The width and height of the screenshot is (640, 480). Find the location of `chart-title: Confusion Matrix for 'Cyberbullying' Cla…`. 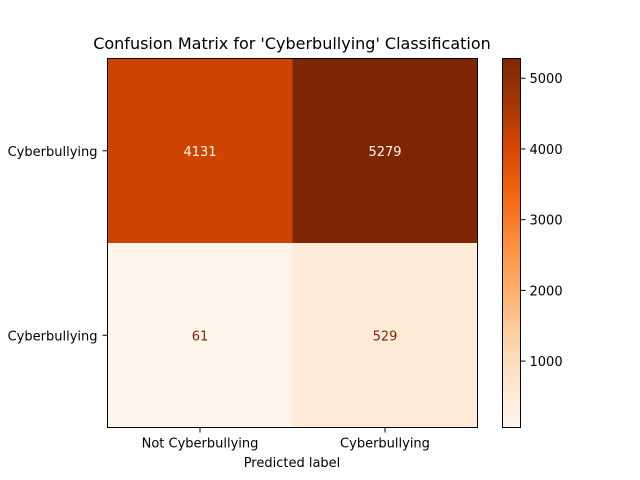

chart-title: Confusion Matrix for 'Cyberbullying' Cla… is located at coordinates (292, 43).